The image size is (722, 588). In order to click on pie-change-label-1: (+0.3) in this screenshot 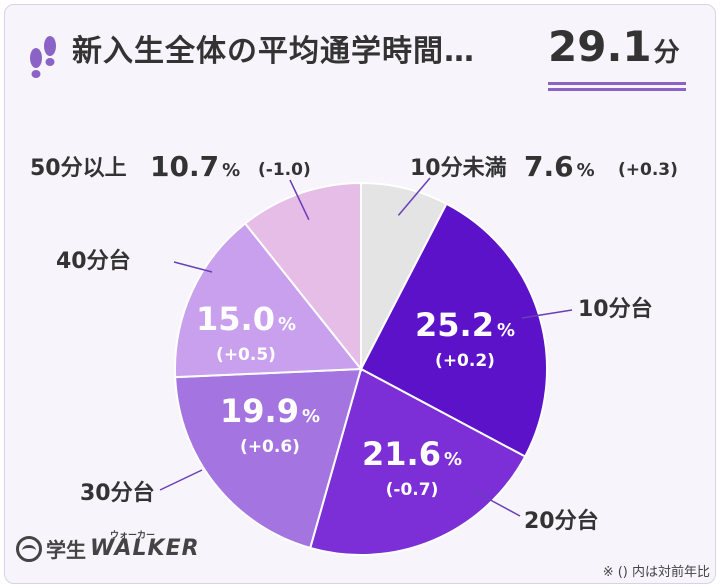, I will do `click(648, 170)`.